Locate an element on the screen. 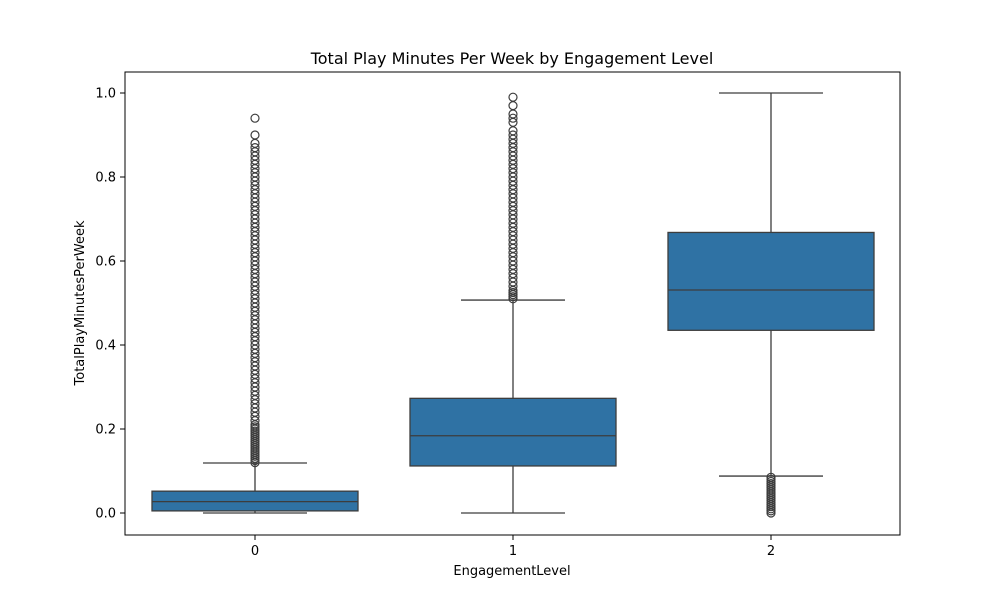  x-tick-label: 1 is located at coordinates (513, 551).